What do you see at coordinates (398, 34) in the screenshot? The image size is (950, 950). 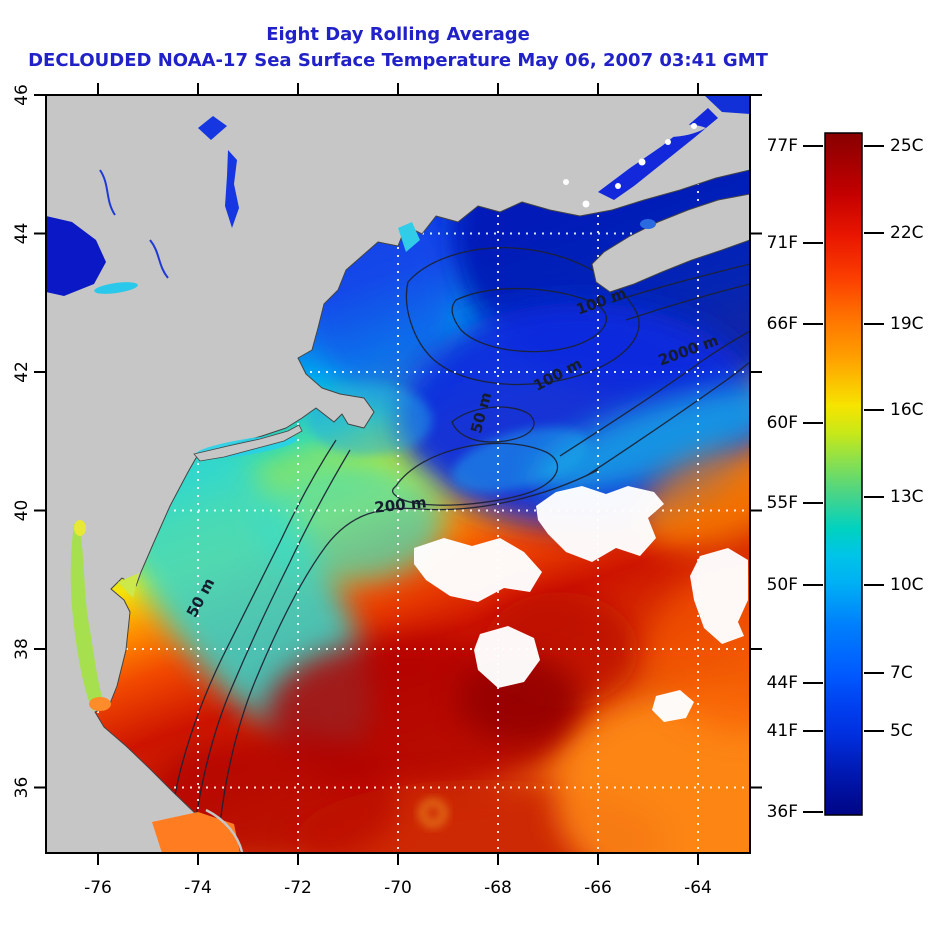 I see `chart-title-line1: Eight Day Rolling Average` at bounding box center [398, 34].